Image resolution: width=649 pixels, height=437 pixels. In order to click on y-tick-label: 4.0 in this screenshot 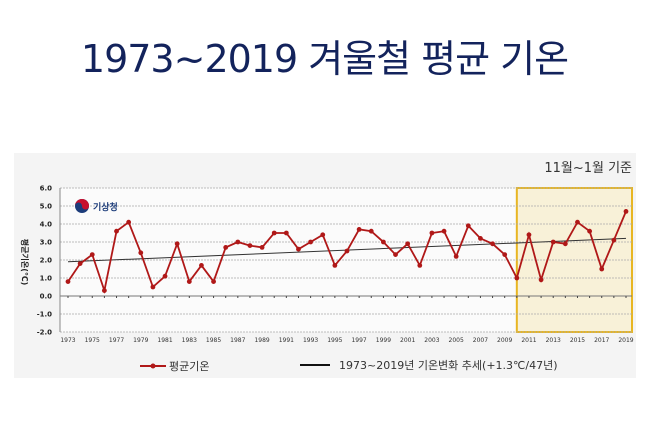, I will do `click(46, 225)`.